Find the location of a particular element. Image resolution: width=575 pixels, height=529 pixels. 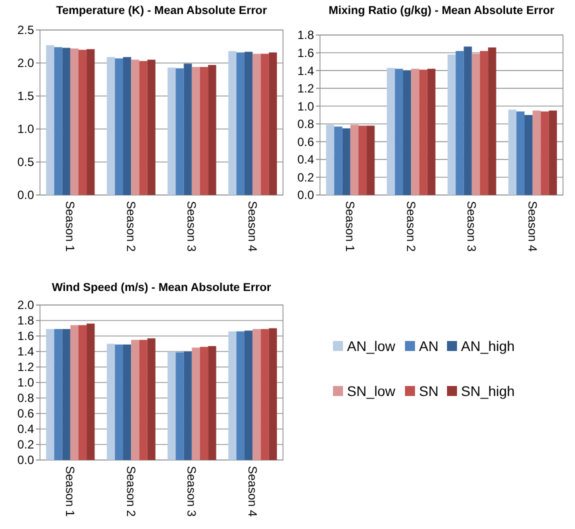

legend-label: AN_low is located at coordinates (371, 346).